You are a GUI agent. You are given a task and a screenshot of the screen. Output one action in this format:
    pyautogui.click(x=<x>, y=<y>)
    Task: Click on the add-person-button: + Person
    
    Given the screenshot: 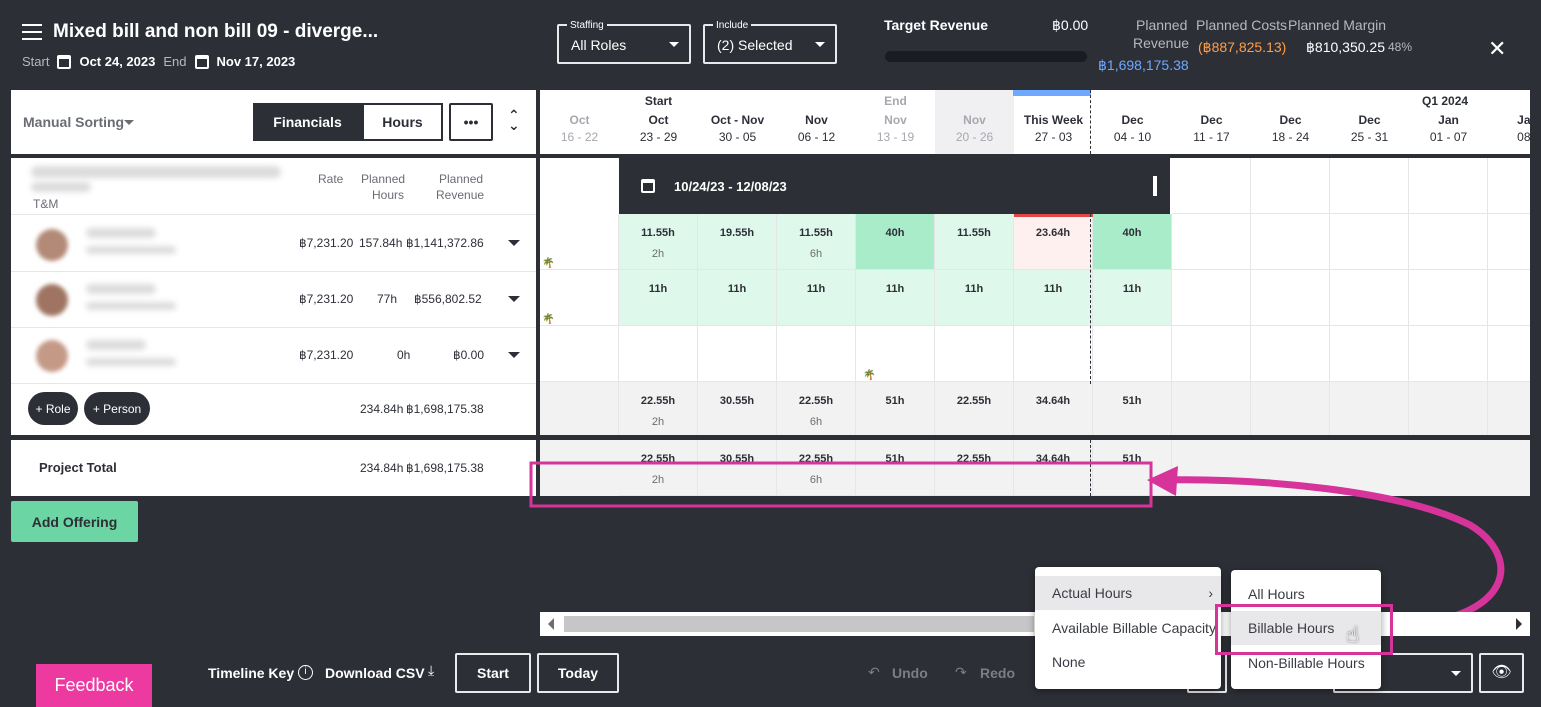 What is the action you would take?
    pyautogui.click(x=117, y=408)
    